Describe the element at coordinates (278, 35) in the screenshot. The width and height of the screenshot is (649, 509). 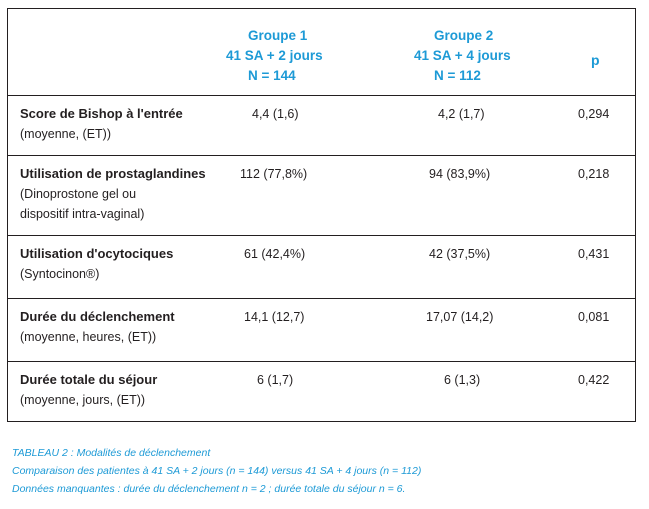
I see `group1-title: Groupe 1` at that location.